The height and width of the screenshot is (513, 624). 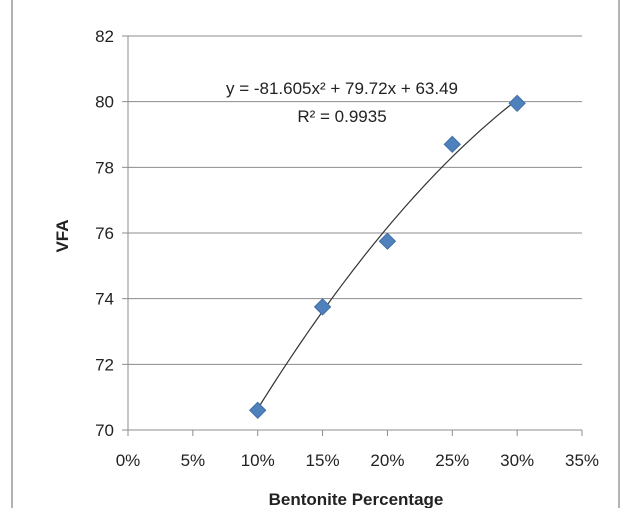 What do you see at coordinates (104, 36) in the screenshot?
I see `y-tick-label: 82` at bounding box center [104, 36].